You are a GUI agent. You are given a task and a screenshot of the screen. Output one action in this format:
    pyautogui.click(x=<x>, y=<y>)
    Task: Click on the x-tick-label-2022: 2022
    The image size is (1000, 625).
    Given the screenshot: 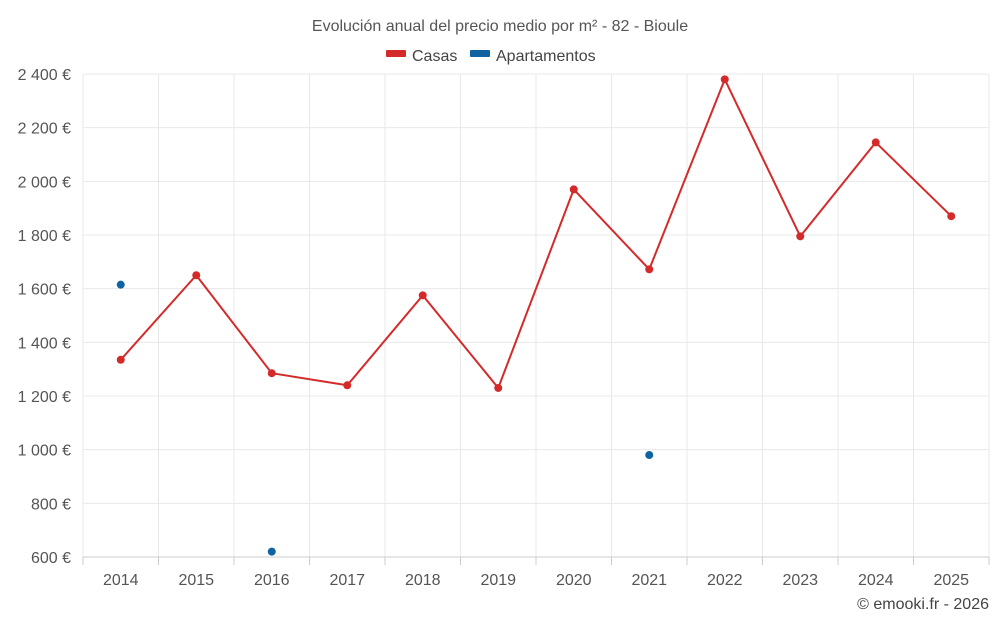 What is the action you would take?
    pyautogui.click(x=725, y=580)
    